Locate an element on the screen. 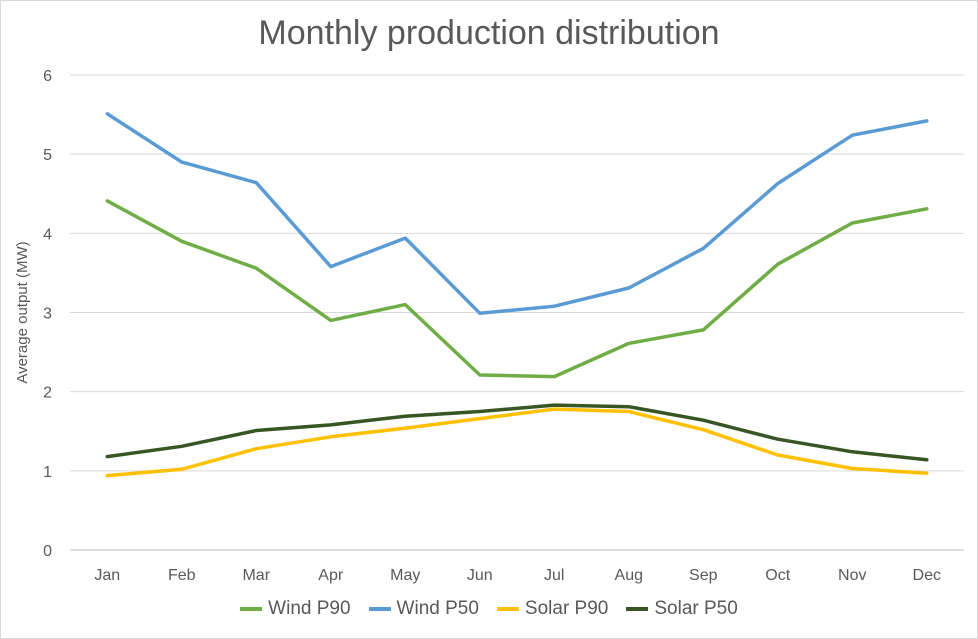 The height and width of the screenshot is (639, 978). series-line-solar-p50 is located at coordinates (517, 432).